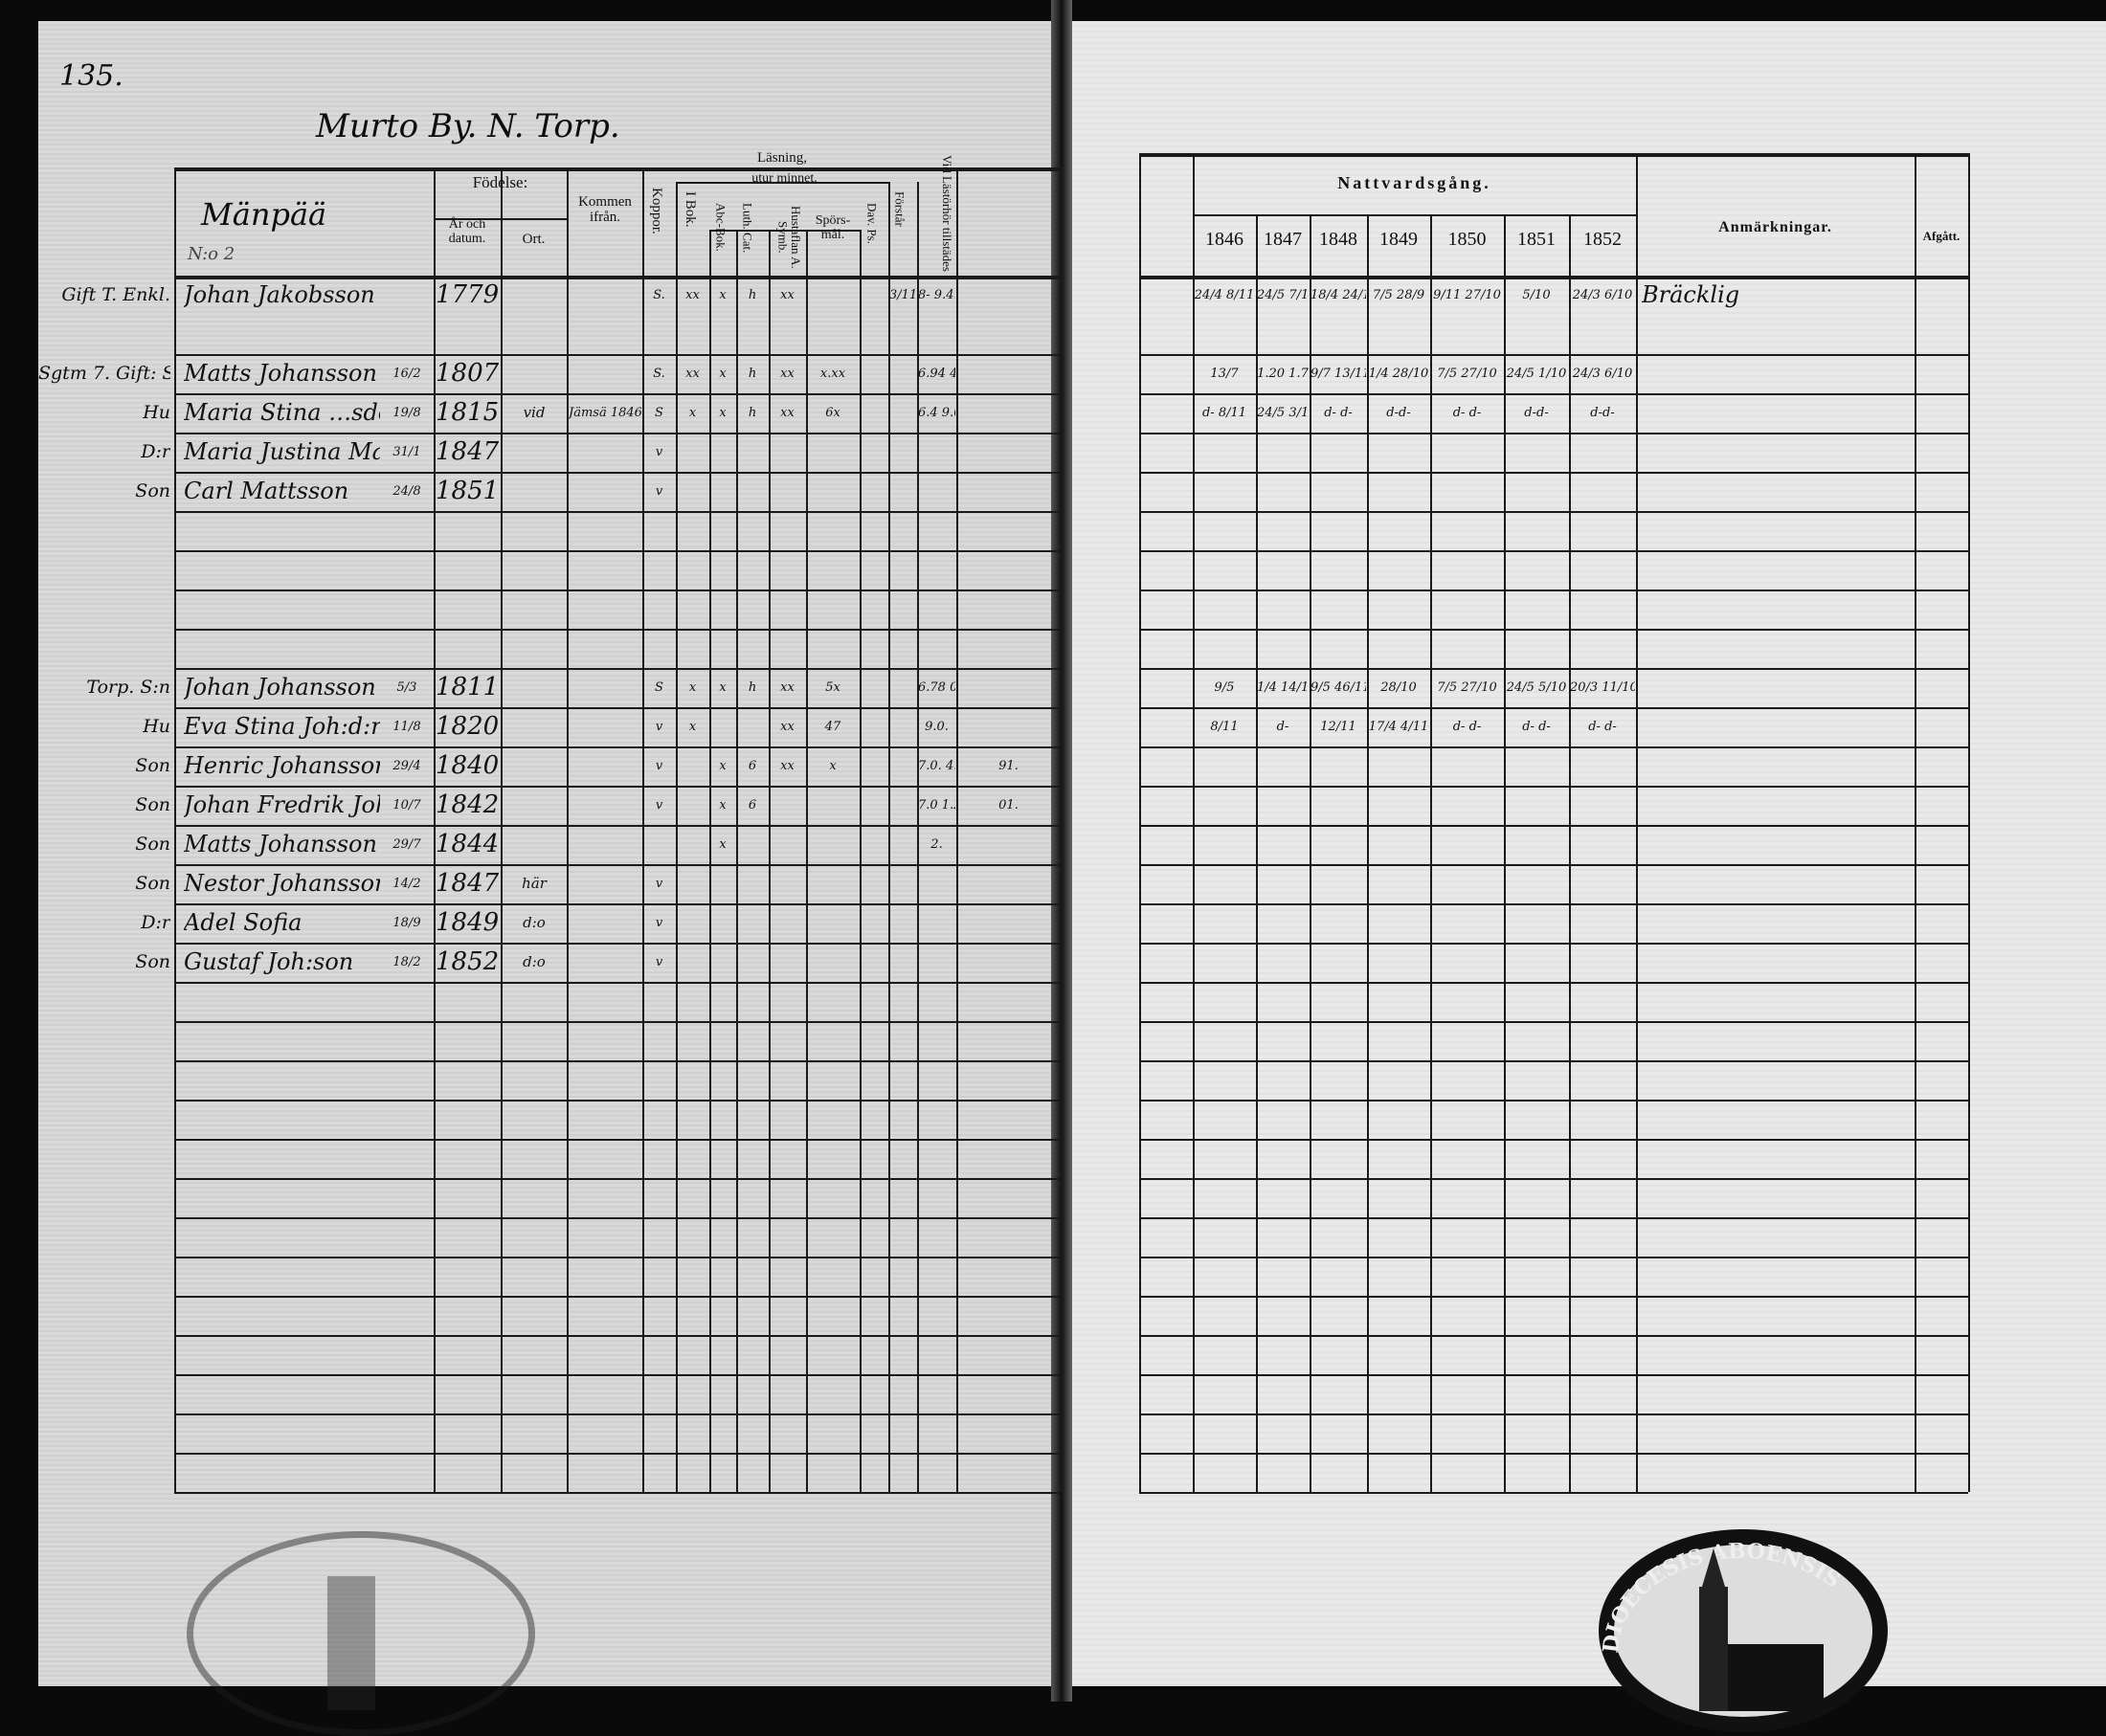 The image size is (2106, 1736). What do you see at coordinates (1602, 413) in the screenshot?
I see `communion-1852: d-d-` at bounding box center [1602, 413].